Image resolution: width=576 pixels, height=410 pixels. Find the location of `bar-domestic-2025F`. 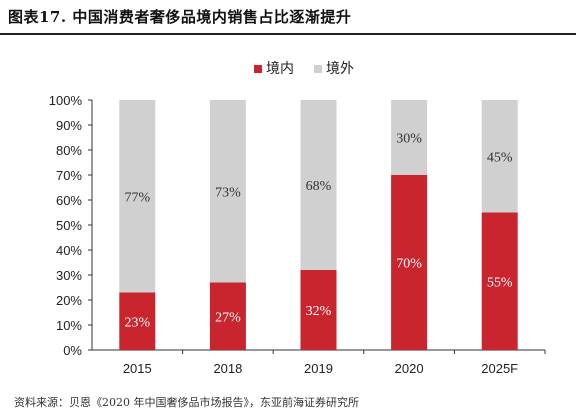

bar-domestic-2025F is located at coordinates (499, 281).